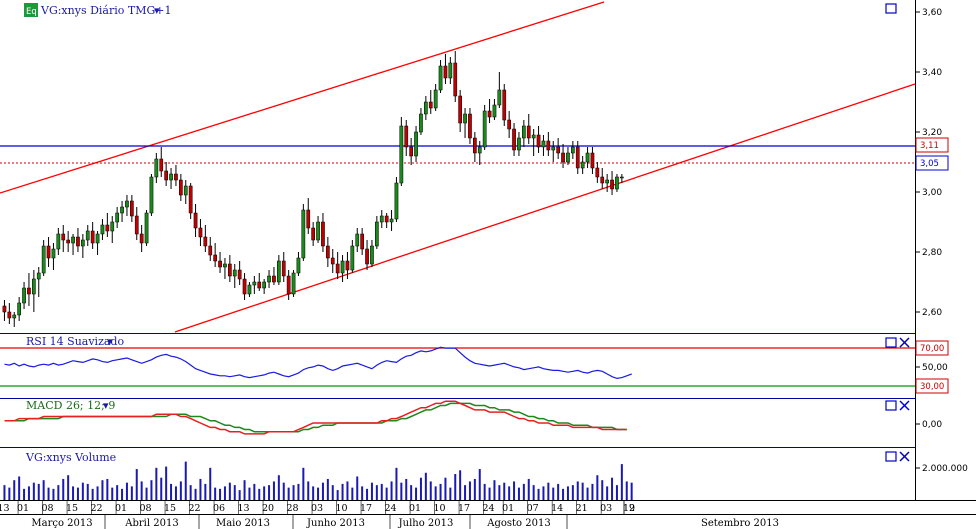 The image size is (976, 529). What do you see at coordinates (891, 8) in the screenshot?
I see `maximize-icon` at bounding box center [891, 8].